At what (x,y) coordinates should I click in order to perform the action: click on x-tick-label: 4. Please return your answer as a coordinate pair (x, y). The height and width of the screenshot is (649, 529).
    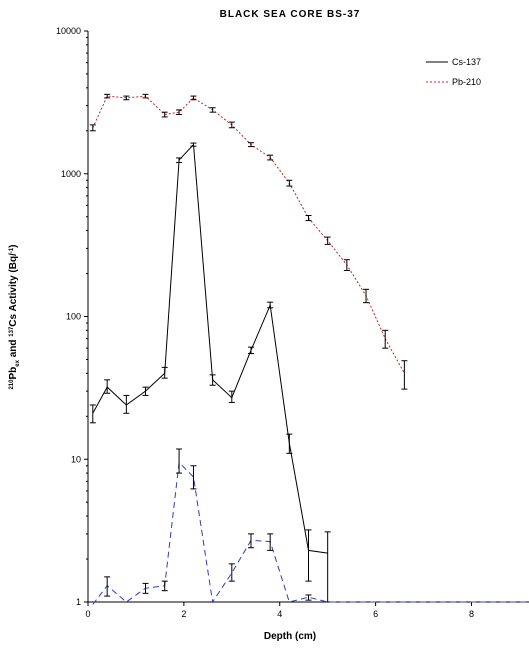
    Looking at the image, I should click on (279, 614).